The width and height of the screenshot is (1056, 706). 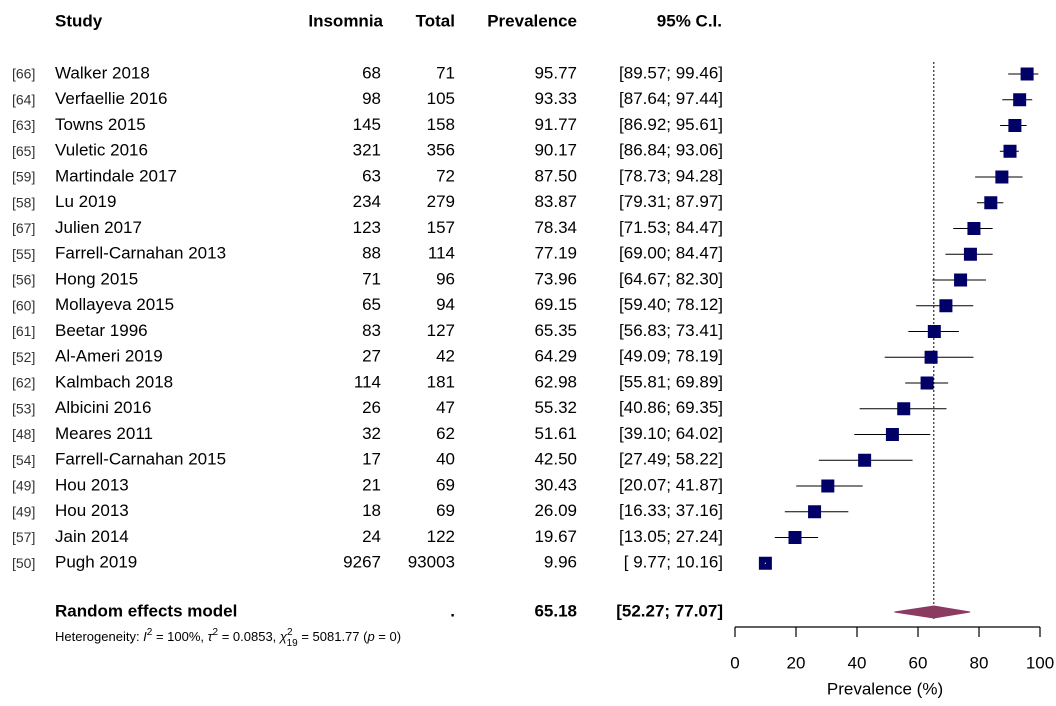 What do you see at coordinates (371, 484) in the screenshot?
I see `insomnia-count: 21` at bounding box center [371, 484].